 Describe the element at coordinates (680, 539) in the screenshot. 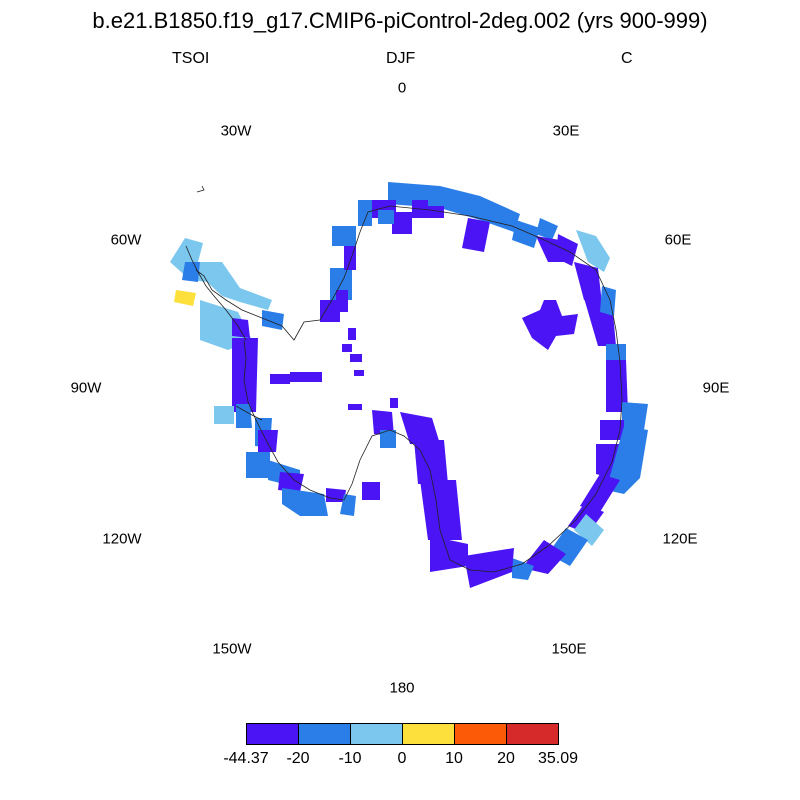

I see `lon-label-120e: 120E` at that location.